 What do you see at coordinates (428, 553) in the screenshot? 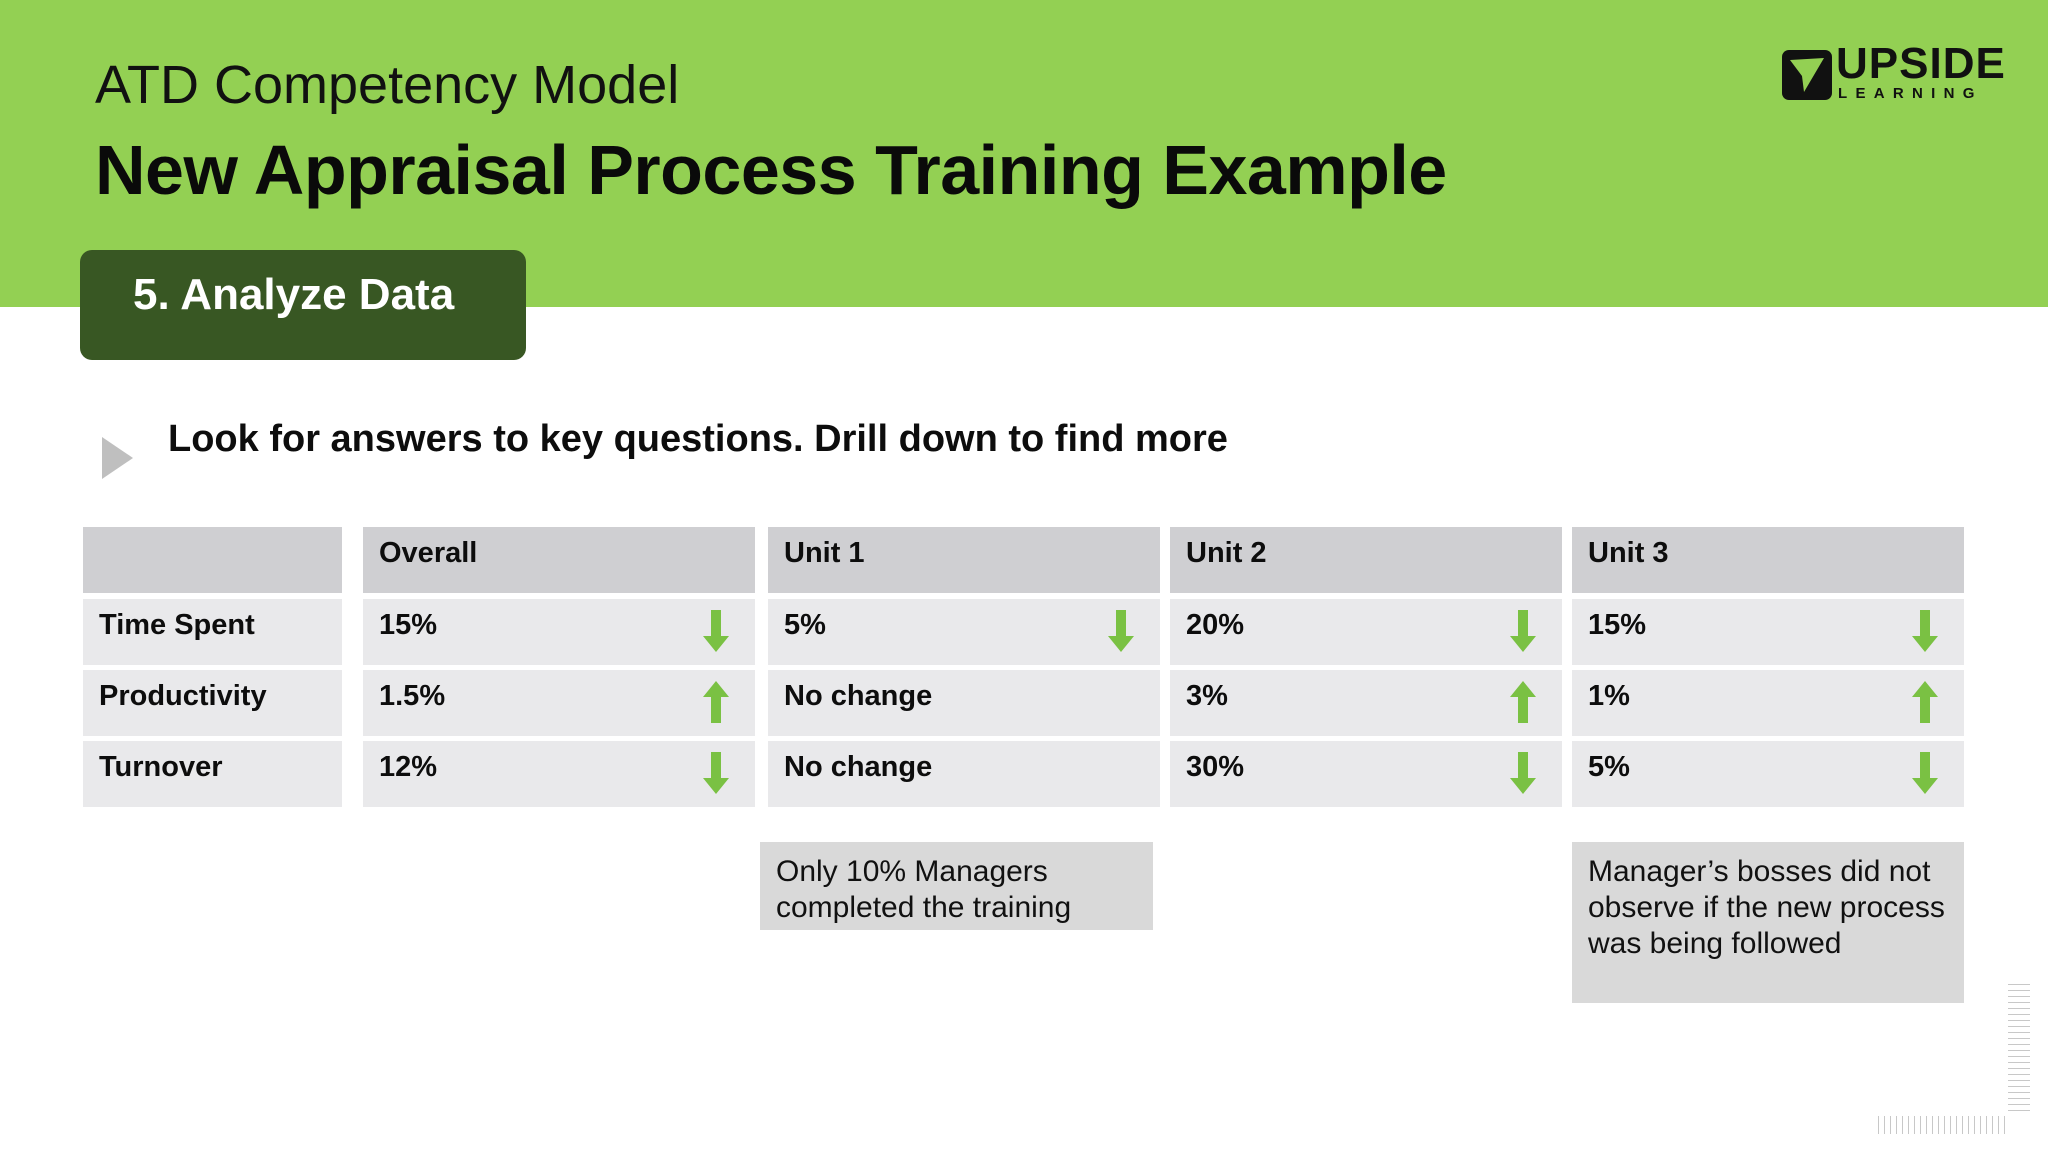
I see `cell-text: Overall` at bounding box center [428, 553].